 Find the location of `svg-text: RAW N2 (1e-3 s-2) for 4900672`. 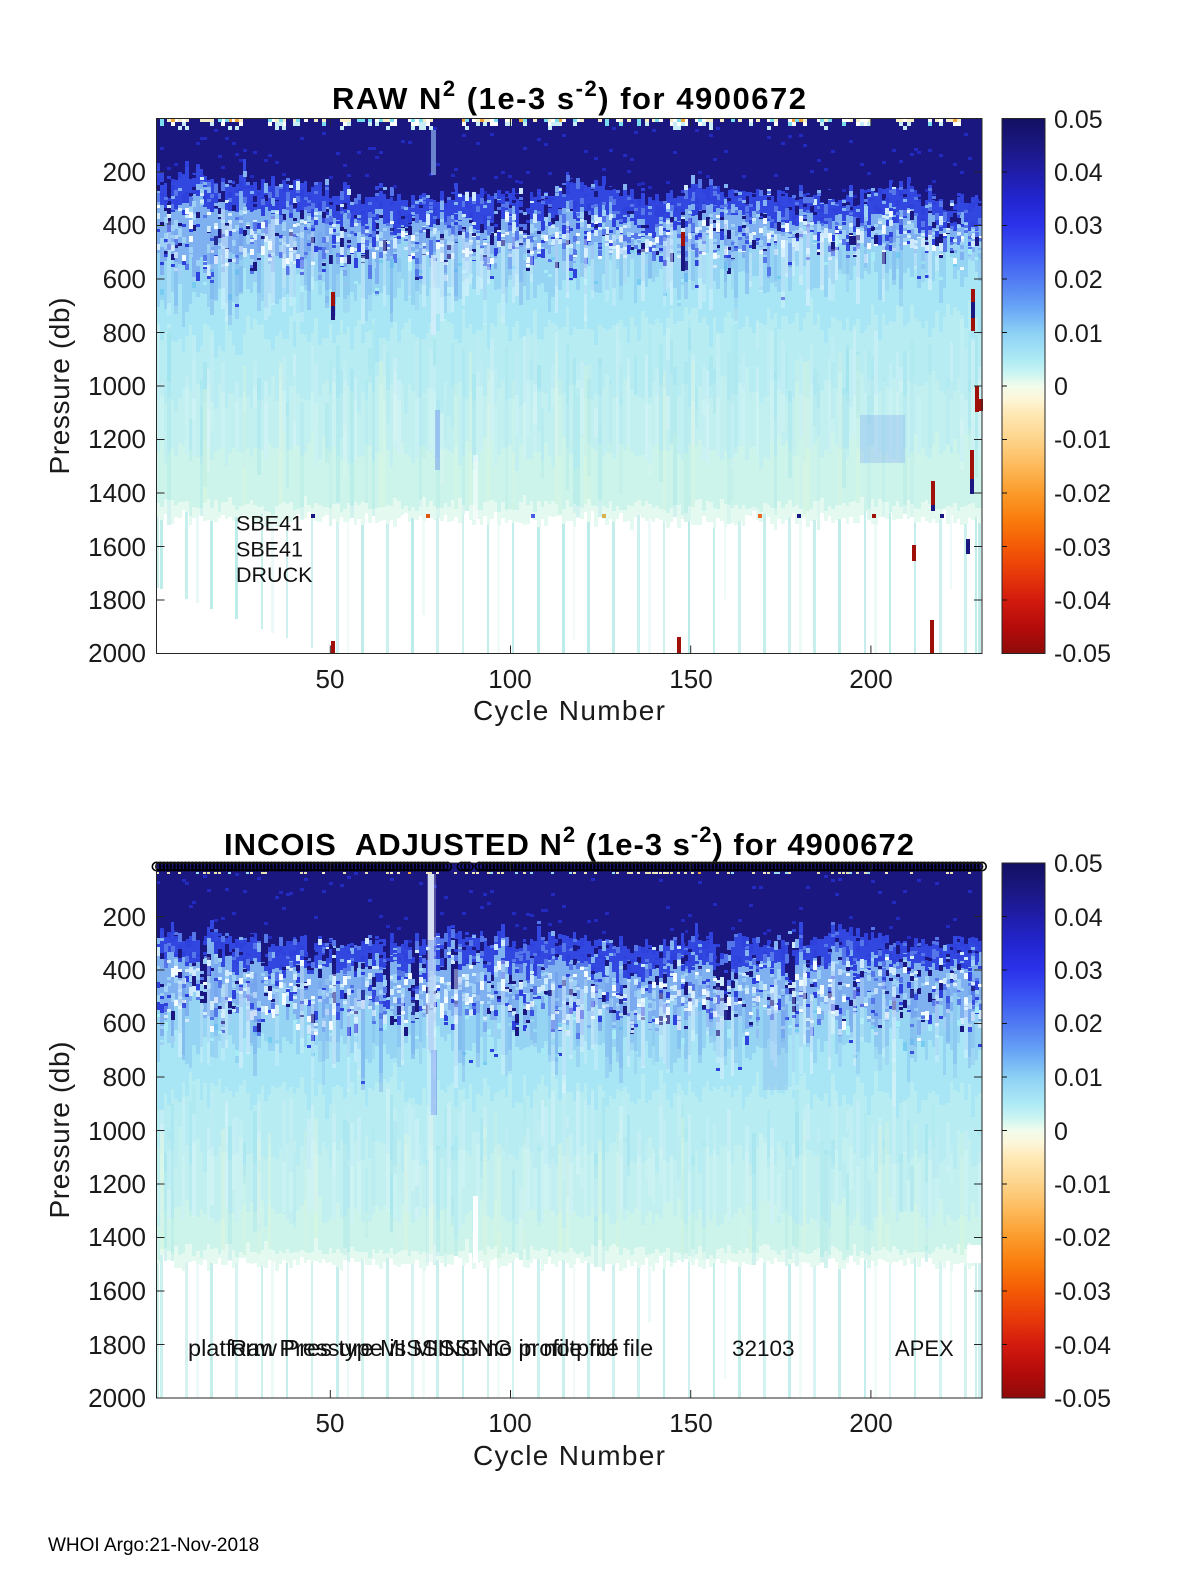

svg-text: RAW N2 (1e-3 s-2) for 4900672 is located at coordinates (569, 96).